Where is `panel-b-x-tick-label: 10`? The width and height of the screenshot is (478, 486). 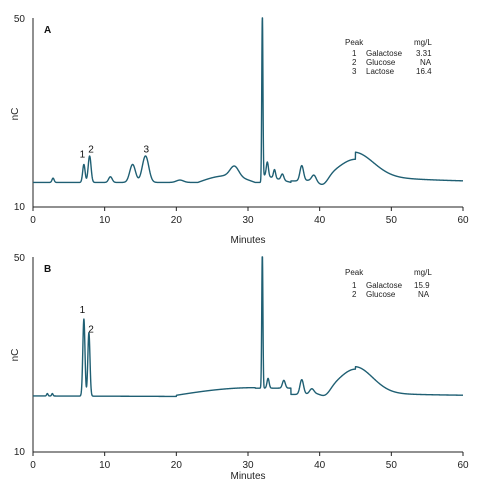
panel-b-x-tick-label: 10 is located at coordinates (105, 465).